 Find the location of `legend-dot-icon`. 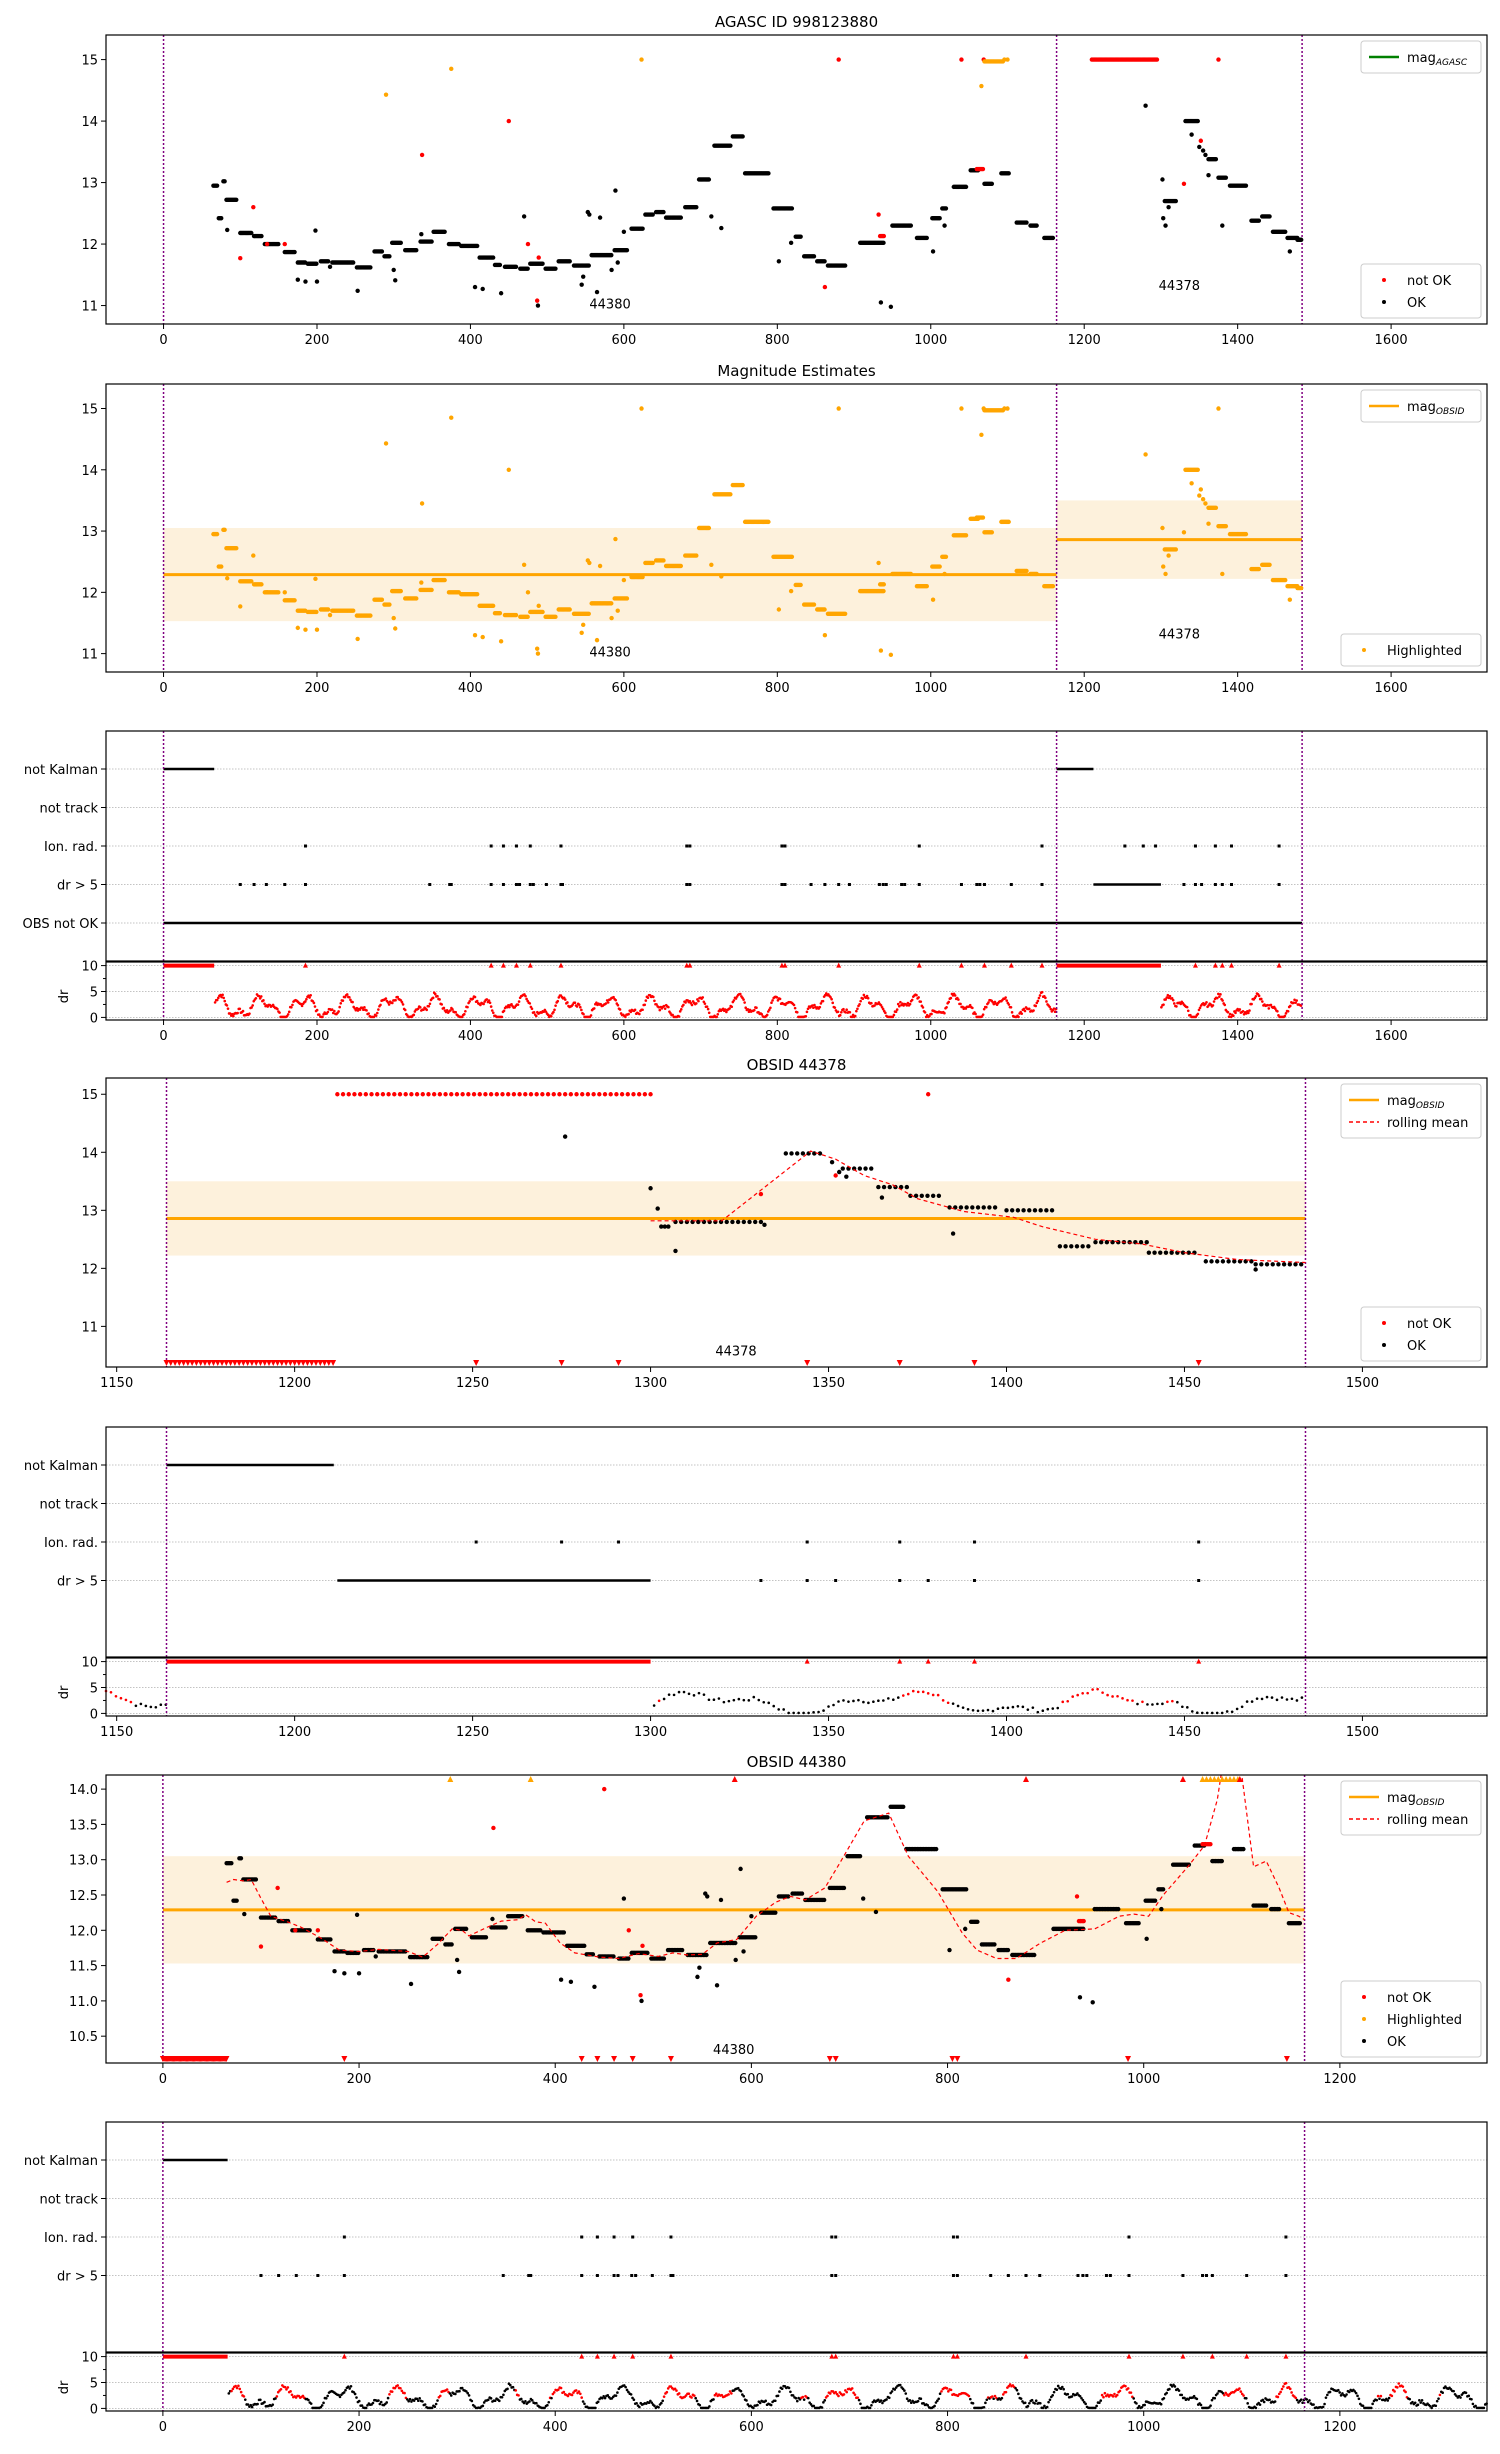

legend-dot-icon is located at coordinates (1364, 2041).